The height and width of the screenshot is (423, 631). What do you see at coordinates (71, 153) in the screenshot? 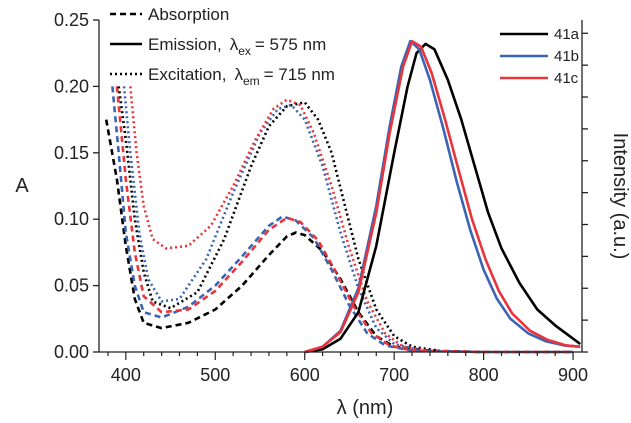
I see `y-tick-label-left: 0.15` at bounding box center [71, 153].